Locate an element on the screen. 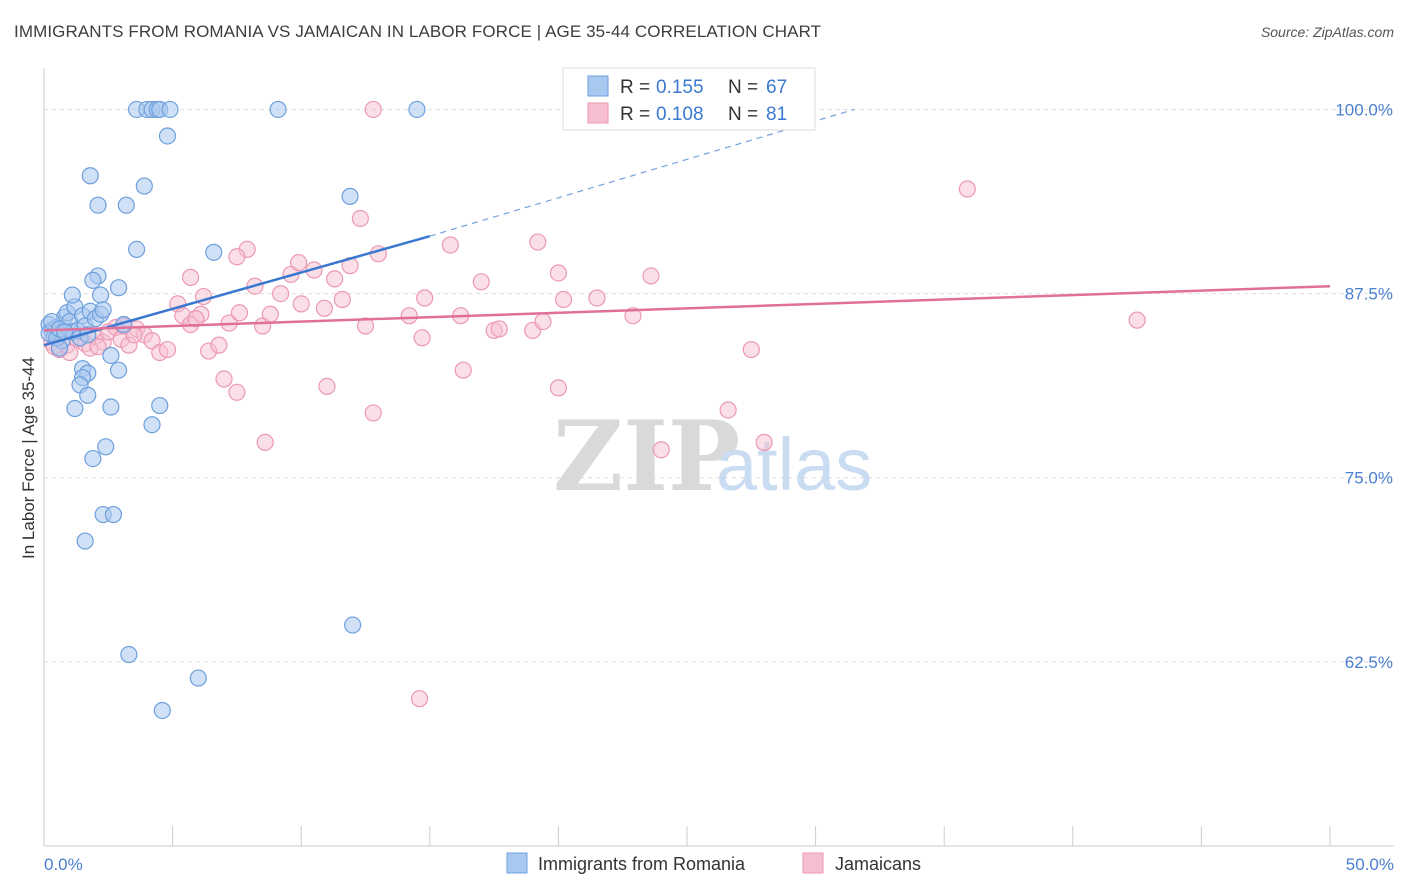  x-tick-label-min: 0.0% is located at coordinates (63, 864).